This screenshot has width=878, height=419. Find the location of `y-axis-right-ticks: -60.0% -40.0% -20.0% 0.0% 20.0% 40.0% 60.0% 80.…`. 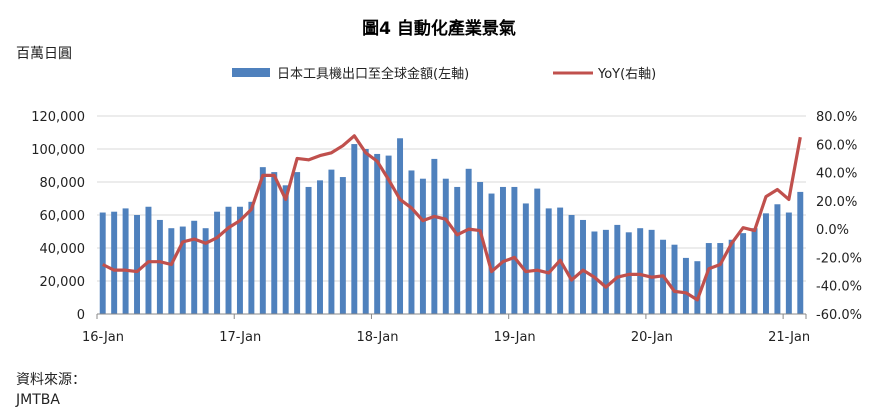

y-axis-right-ticks: -60.0% -40.0% -20.0% 0.0% 20.0% 40.0% 60.0% 80.… is located at coordinates (839, 216).